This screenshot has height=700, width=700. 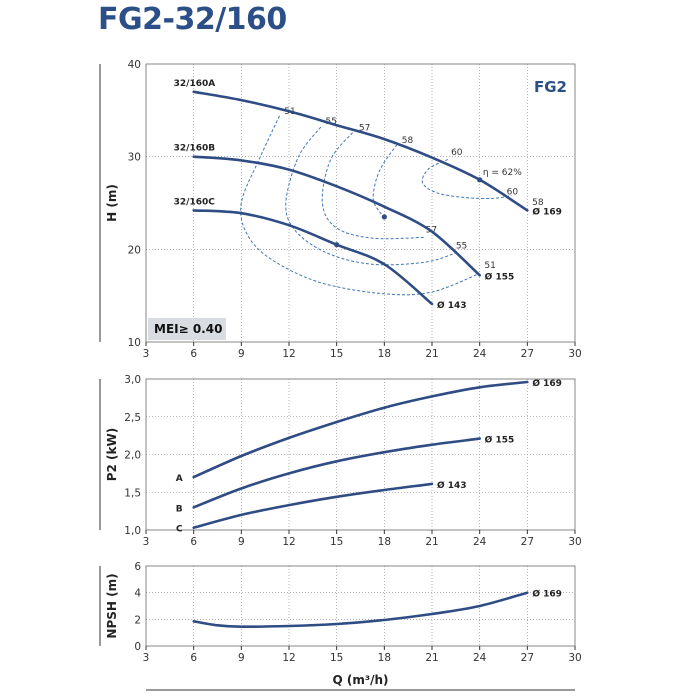 What do you see at coordinates (132, 493) in the screenshot?
I see `power-y-tick-label: 1,5` at bounding box center [132, 493].